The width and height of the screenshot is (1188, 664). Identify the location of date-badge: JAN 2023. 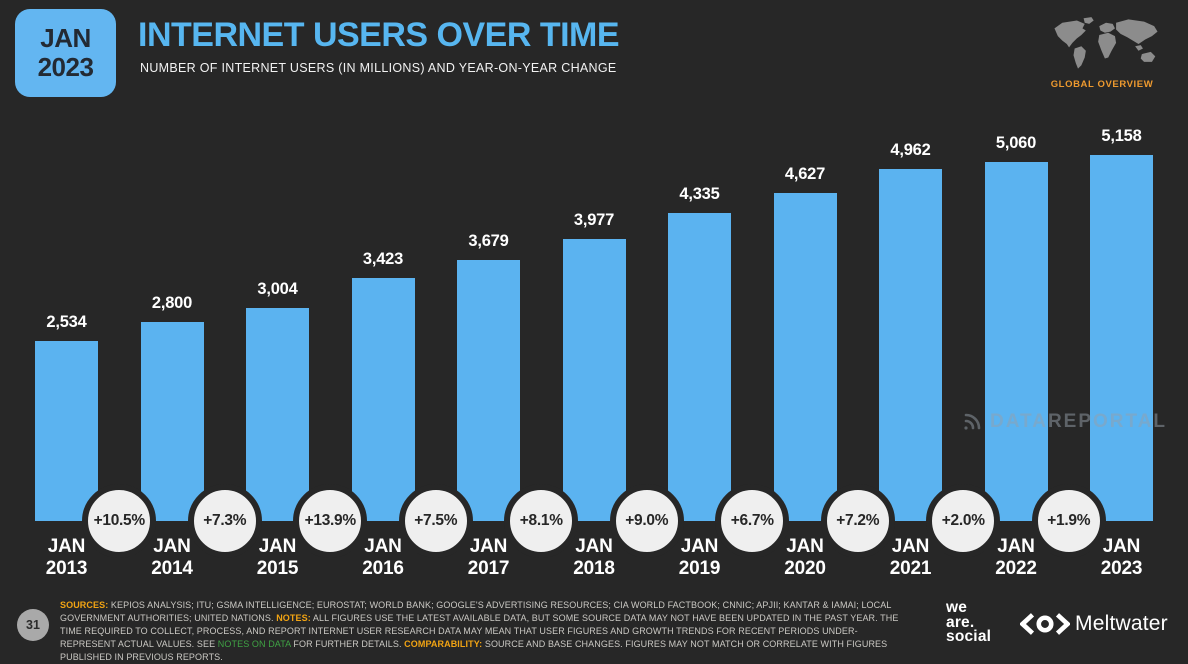
(65, 53).